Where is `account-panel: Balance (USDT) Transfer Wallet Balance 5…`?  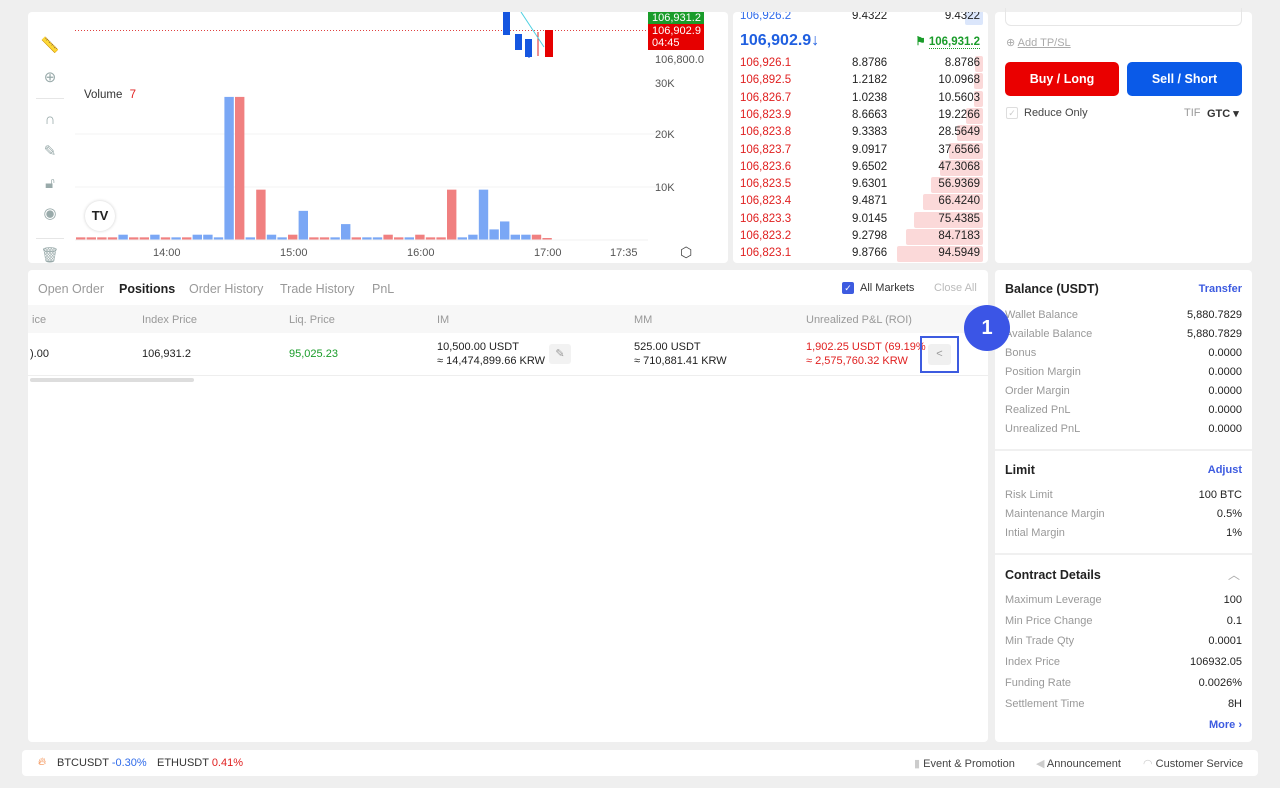
account-panel: Balance (USDT) Transfer Wallet Balance 5… is located at coordinates (1123, 506).